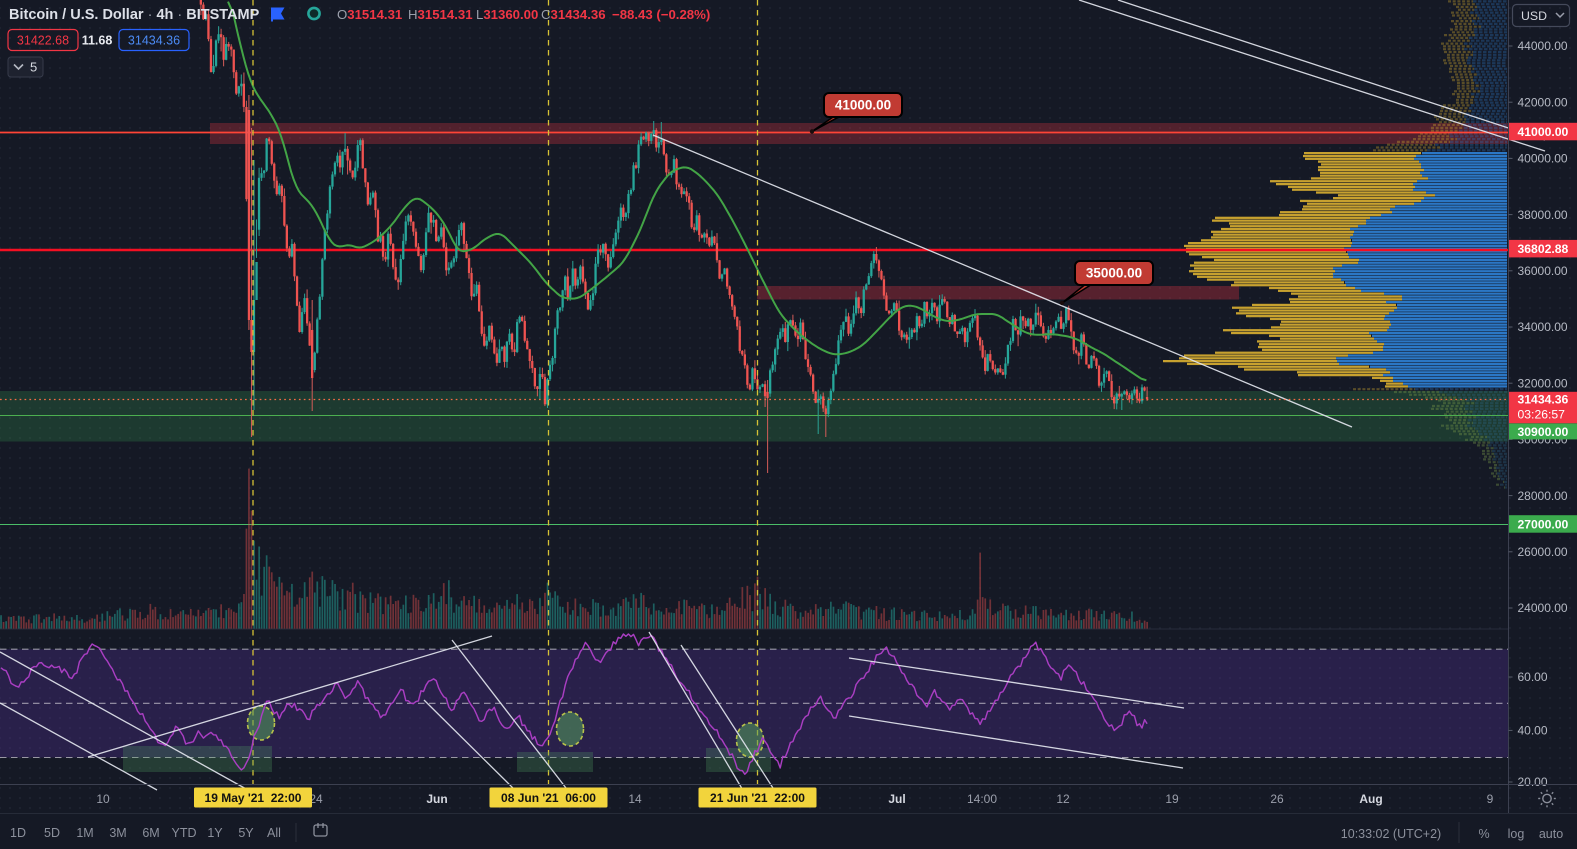  Describe the element at coordinates (103, 799) in the screenshot. I see `svg-text: 10` at that location.